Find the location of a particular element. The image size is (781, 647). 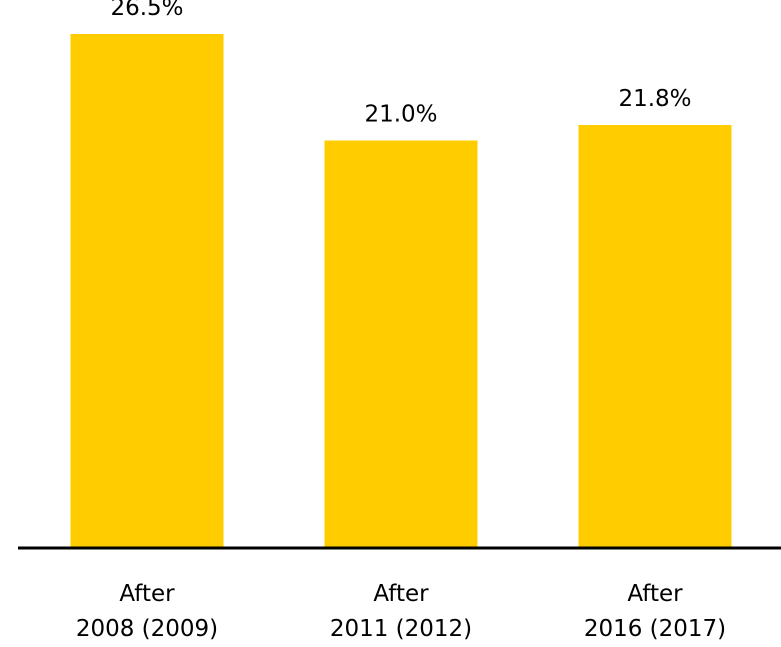

category-label-1-line-1: After is located at coordinates (147, 594).